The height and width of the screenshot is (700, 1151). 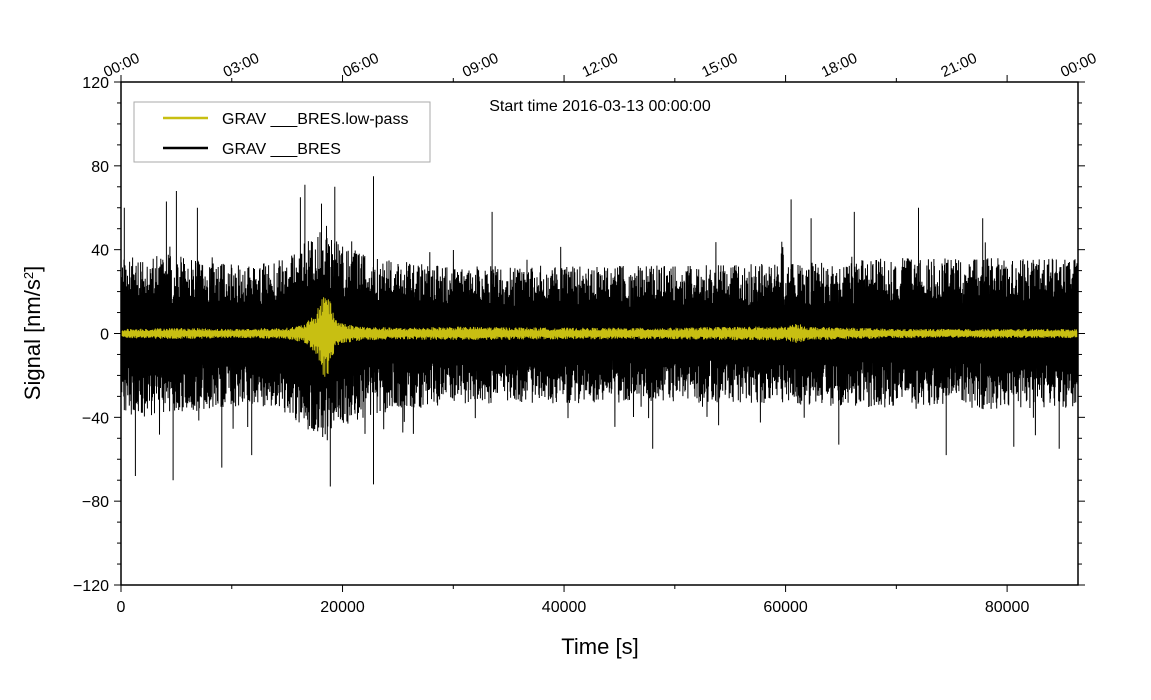 I want to click on top-time-label: 03:00, so click(x=241, y=65).